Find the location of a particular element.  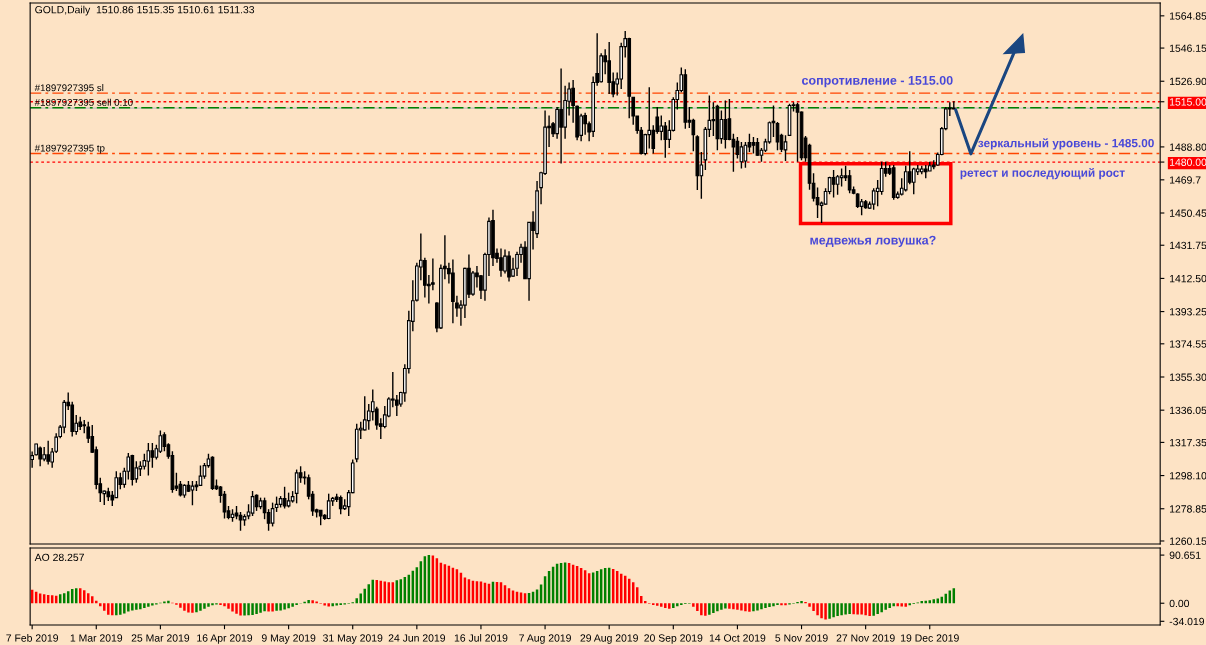

x-tick-label: 20 Sep 2019 is located at coordinates (673, 639).